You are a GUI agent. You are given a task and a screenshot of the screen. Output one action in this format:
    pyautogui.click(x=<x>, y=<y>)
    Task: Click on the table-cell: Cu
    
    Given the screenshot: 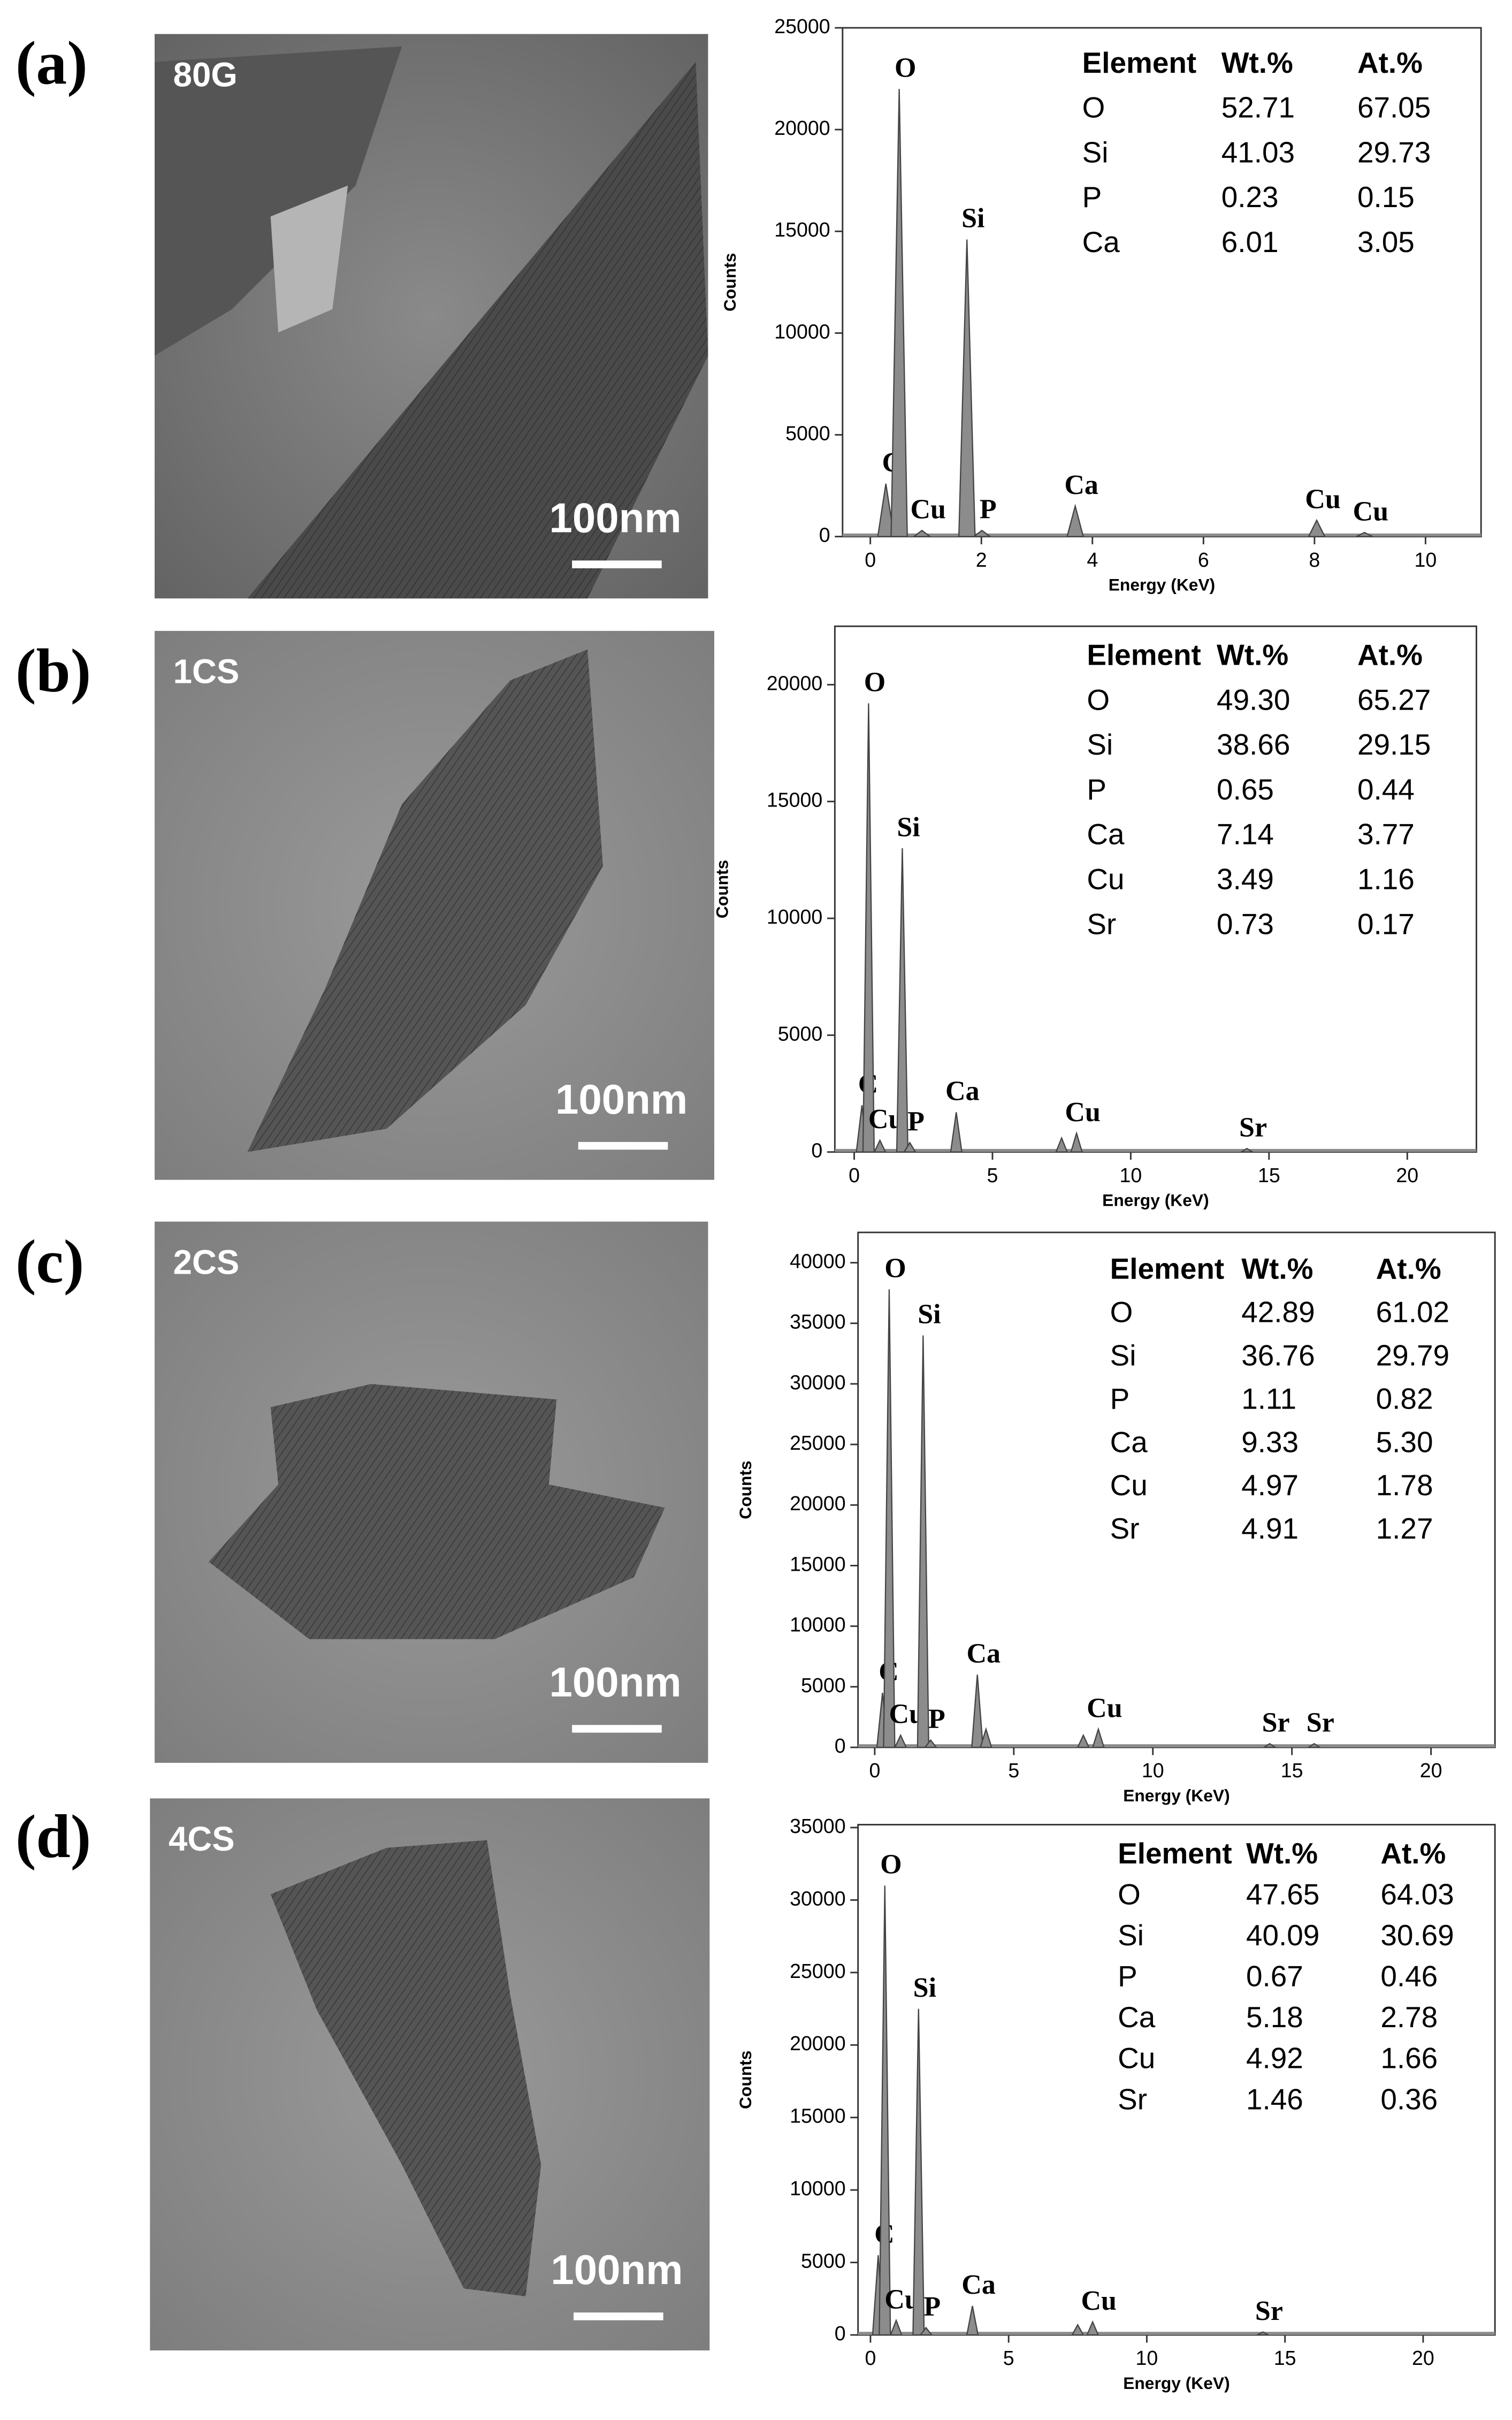 What is the action you would take?
    pyautogui.click(x=1105, y=878)
    